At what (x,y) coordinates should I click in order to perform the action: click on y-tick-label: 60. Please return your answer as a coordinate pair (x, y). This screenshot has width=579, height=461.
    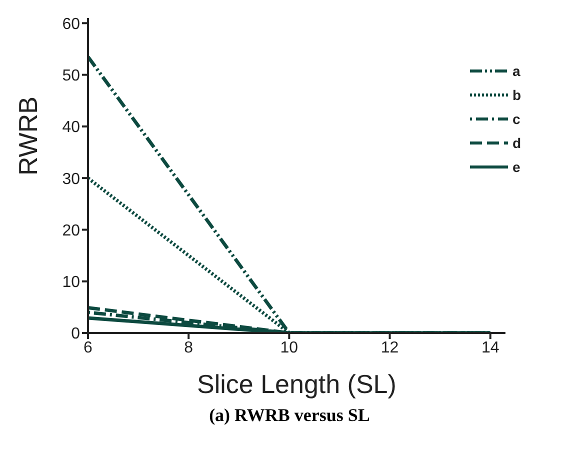
    Looking at the image, I should click on (71, 24).